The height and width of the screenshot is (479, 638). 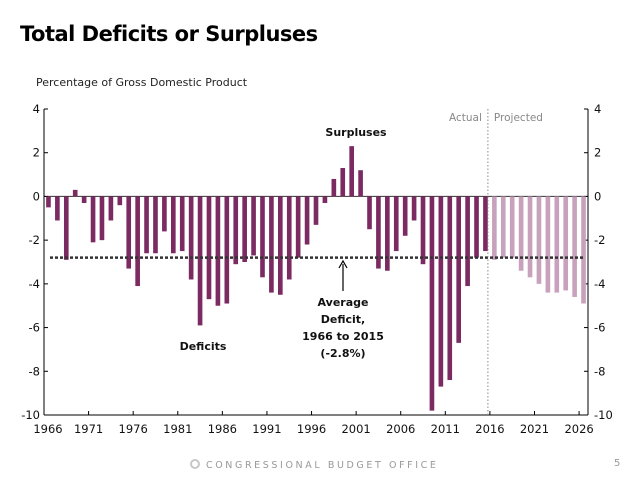 I want to click on footer-text: CONGRESSIONAL BUDGET OFFICE, so click(x=322, y=465).